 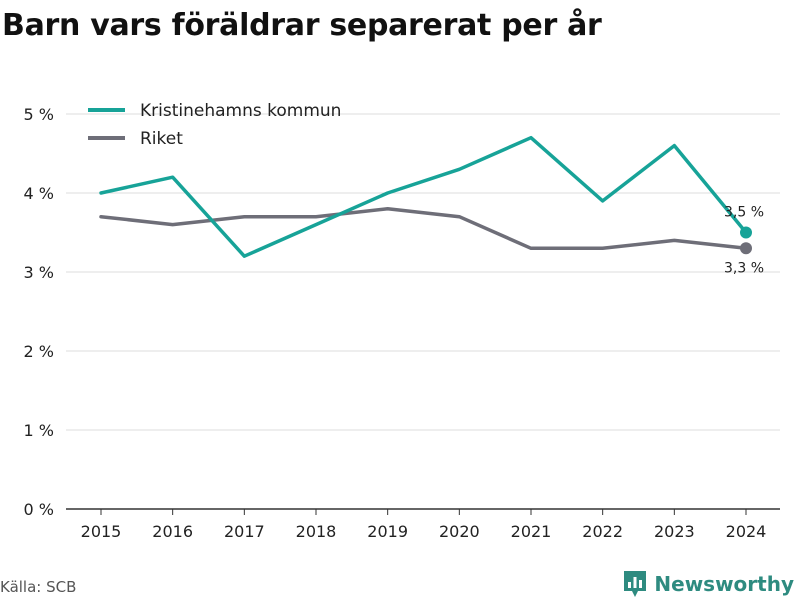 What do you see at coordinates (101, 531) in the screenshot?
I see `x-tick-label: 2015` at bounding box center [101, 531].